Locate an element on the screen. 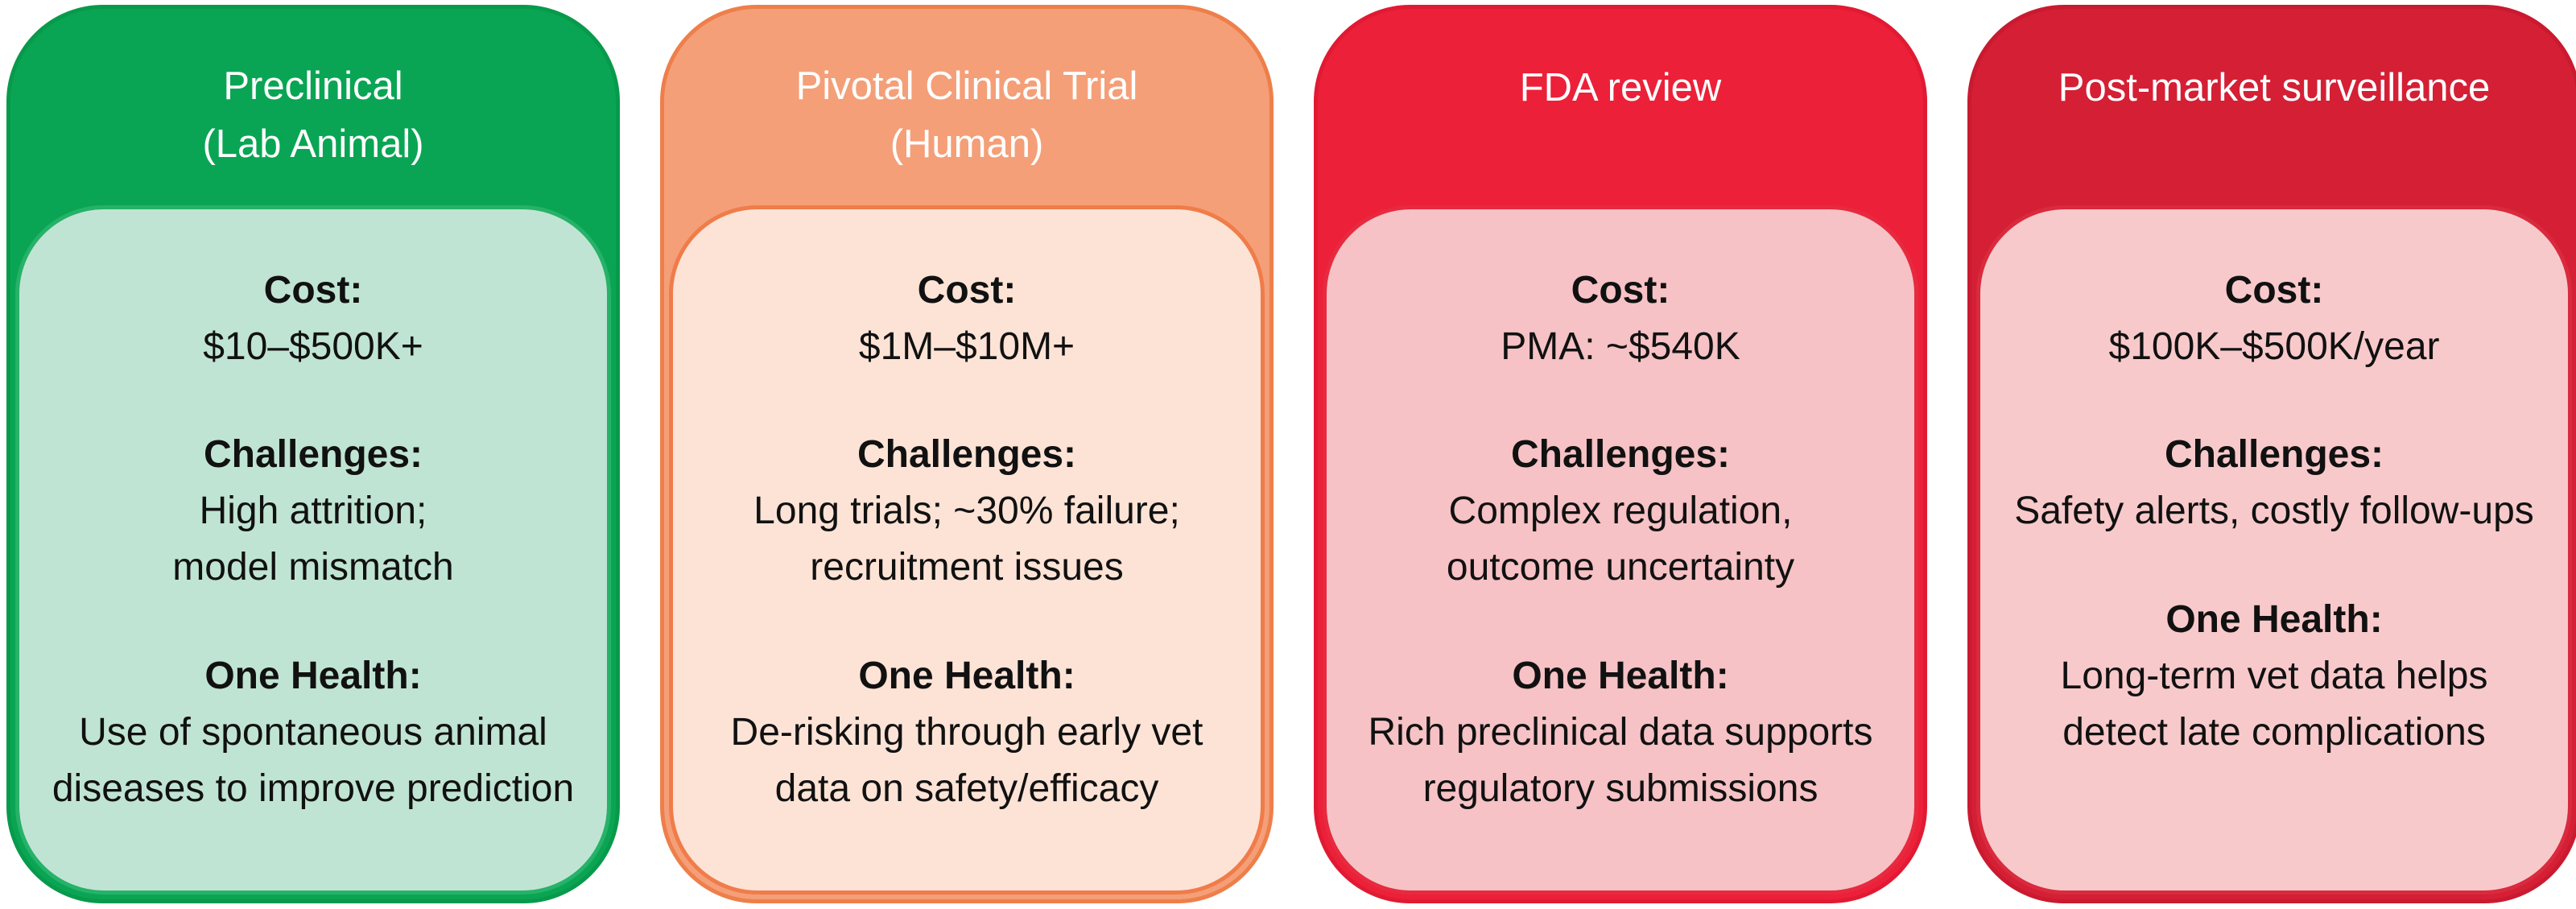 Image resolution: width=2576 pixels, height=909 pixels. stage-title: Post-market surveillance is located at coordinates (2274, 87).